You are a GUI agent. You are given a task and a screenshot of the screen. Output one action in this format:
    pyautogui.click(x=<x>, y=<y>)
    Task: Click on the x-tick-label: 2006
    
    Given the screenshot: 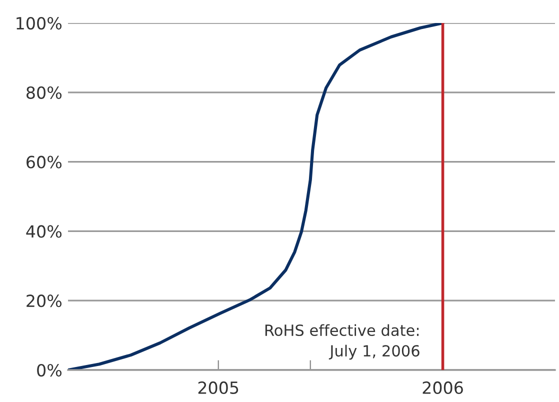 What is the action you would take?
    pyautogui.click(x=442, y=387)
    